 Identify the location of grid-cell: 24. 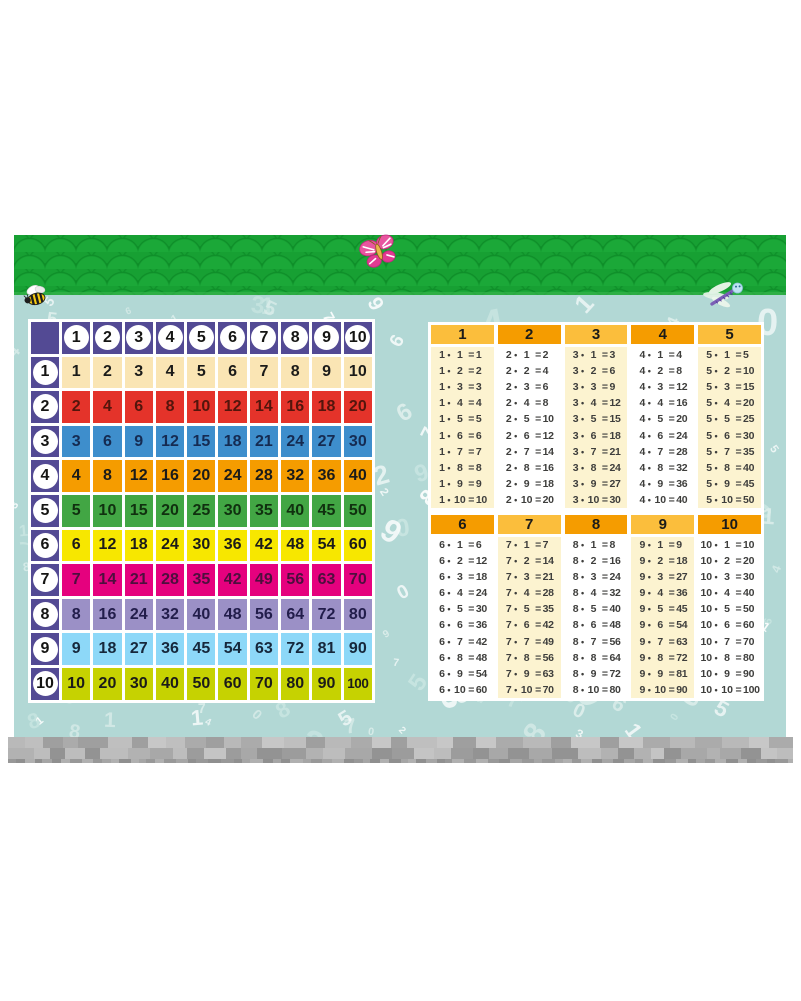
(170, 545).